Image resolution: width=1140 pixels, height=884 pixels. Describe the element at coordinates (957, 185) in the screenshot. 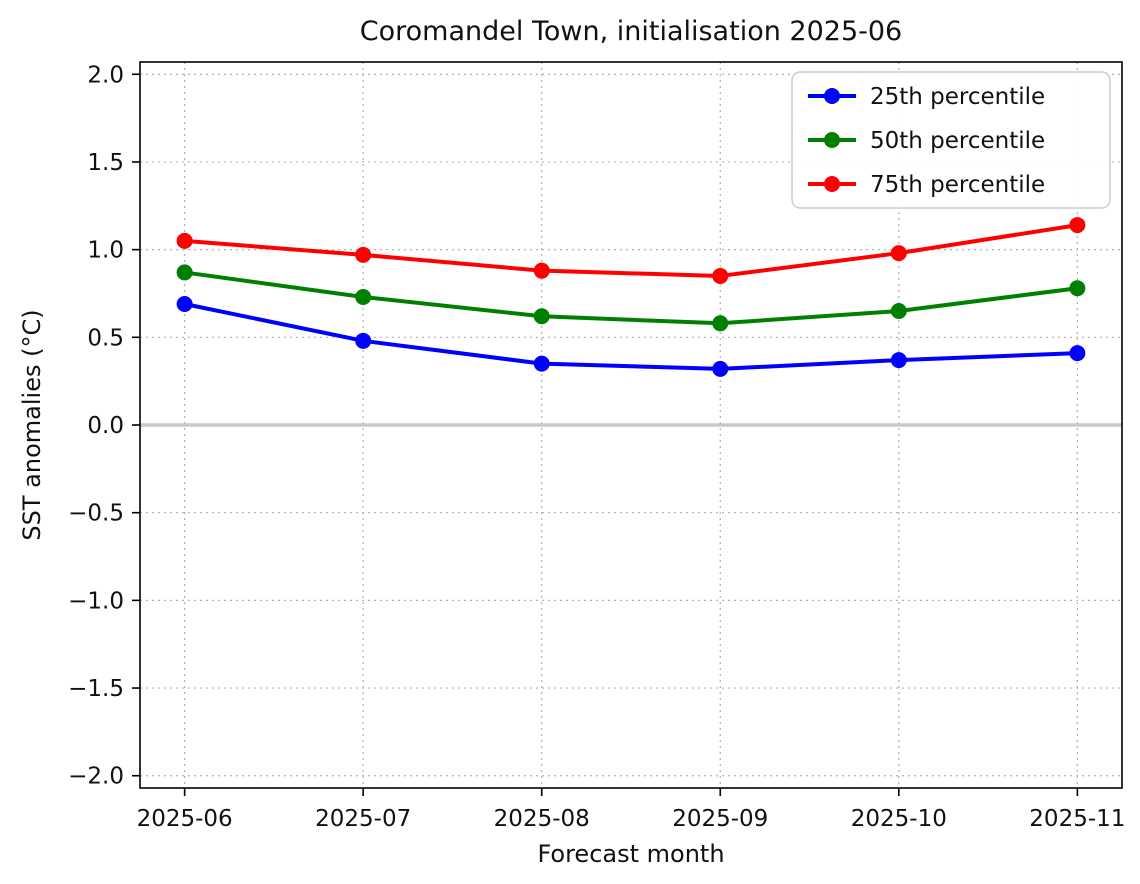

I see `legend-label: 75th percentile` at that location.